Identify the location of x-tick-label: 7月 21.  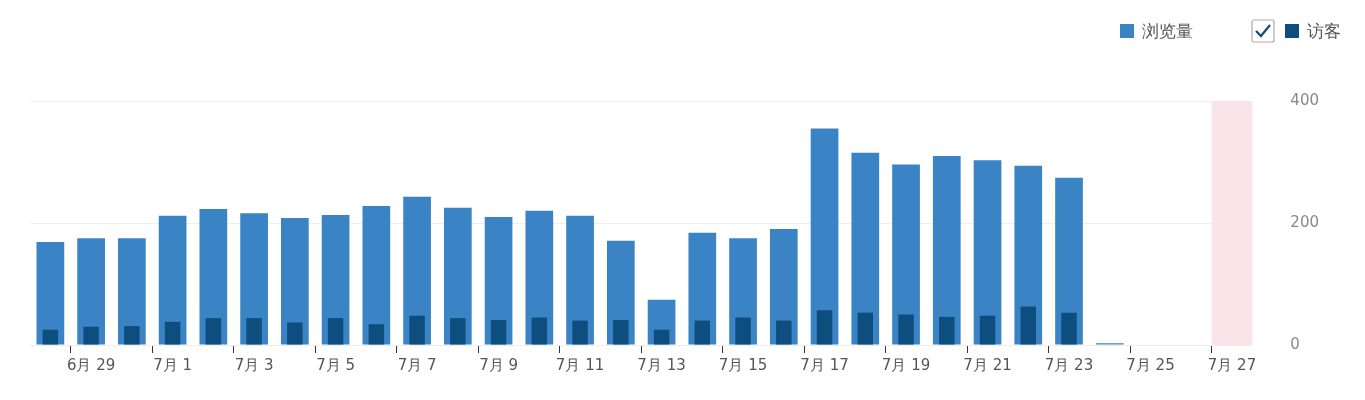
(987, 364).